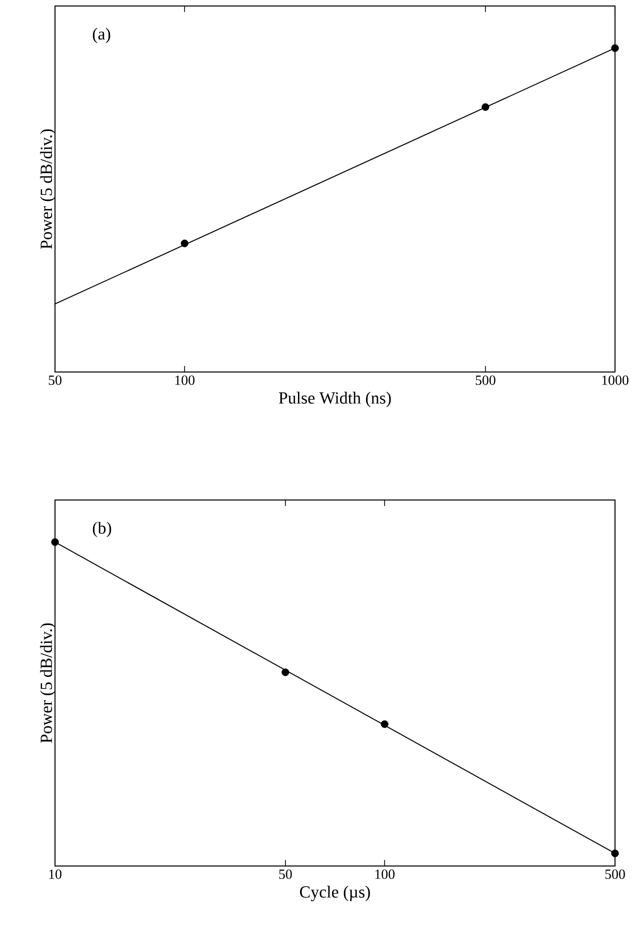 This screenshot has height=926, width=644. Describe the element at coordinates (101, 36) in the screenshot. I see `text: (a)` at that location.